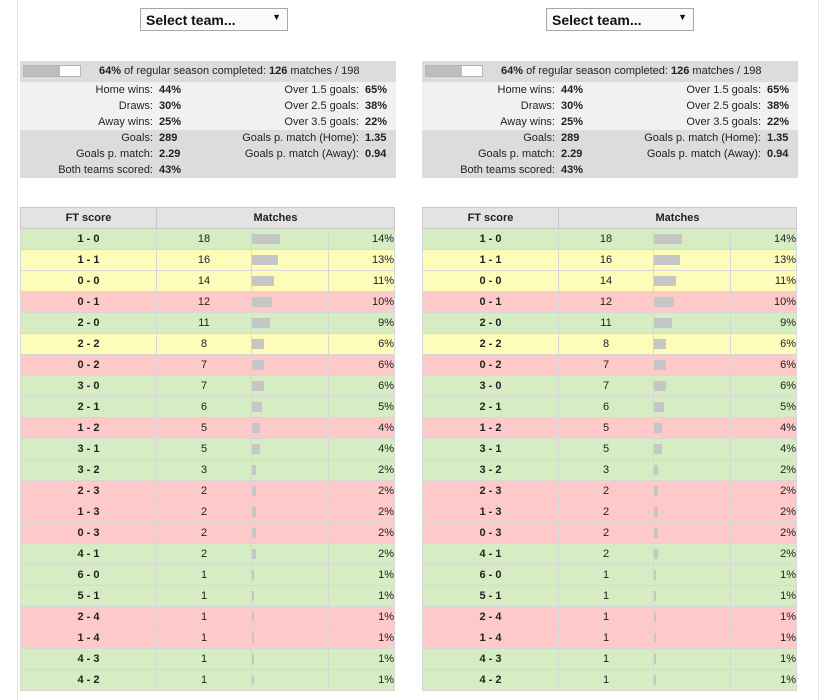  What do you see at coordinates (208, 365) in the screenshot?
I see `table-row: 0 - 2 7 6%` at bounding box center [208, 365].